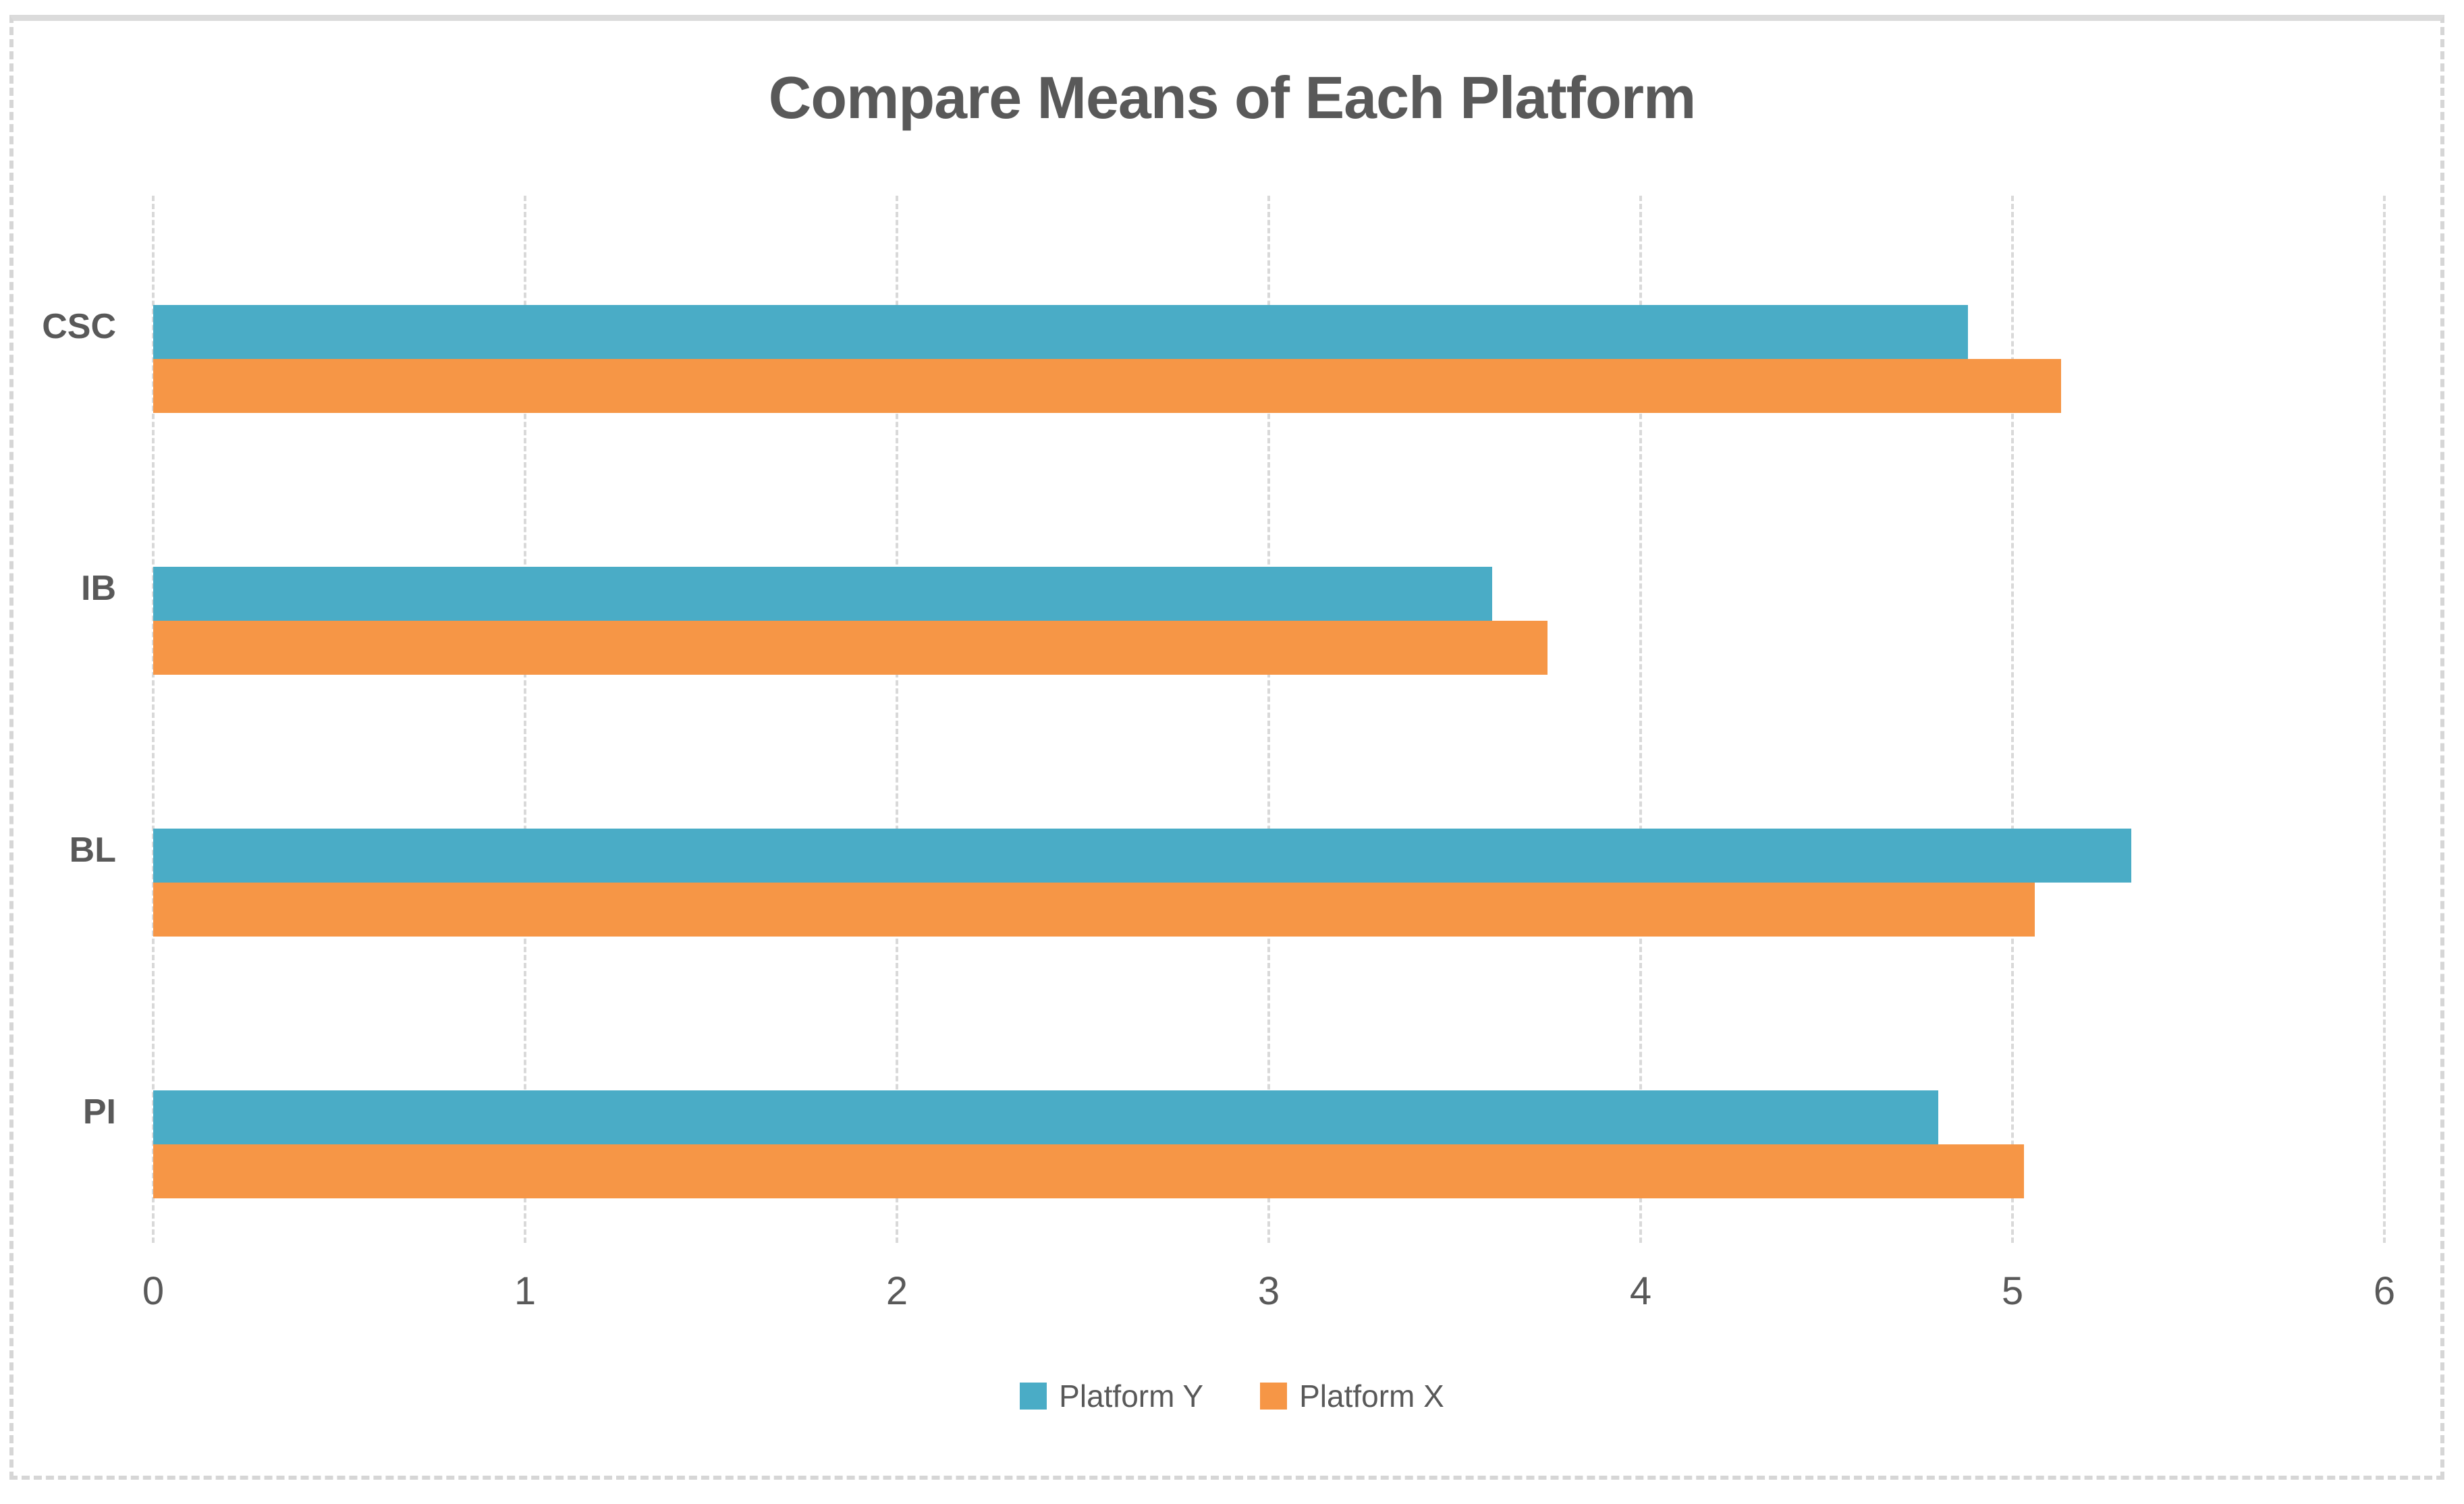  What do you see at coordinates (2012, 1291) in the screenshot?
I see `x-tick-label-5: 5` at bounding box center [2012, 1291].